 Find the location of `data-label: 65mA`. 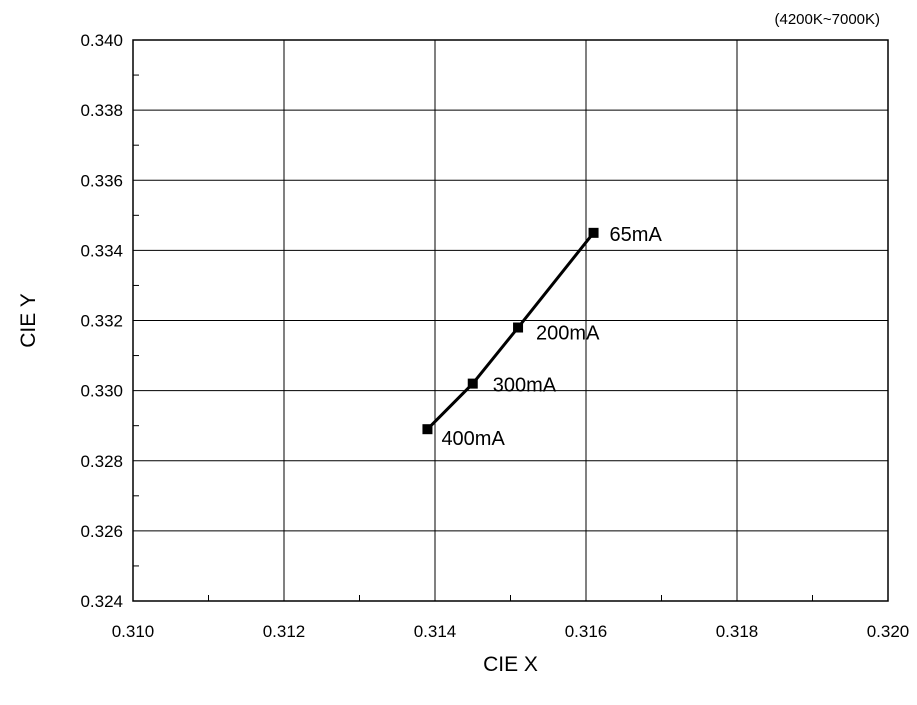

data-label: 65mA is located at coordinates (636, 235).